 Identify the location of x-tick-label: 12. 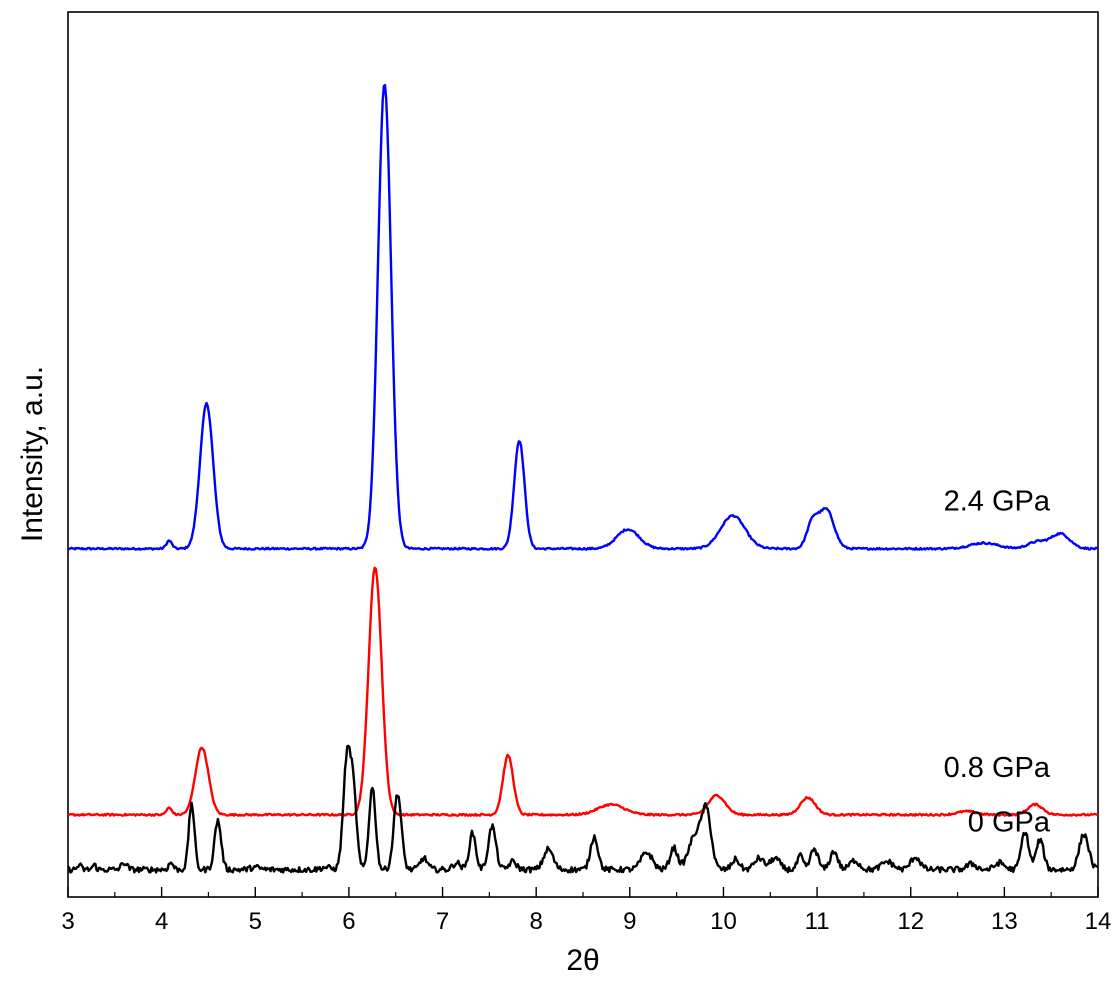
(910, 921).